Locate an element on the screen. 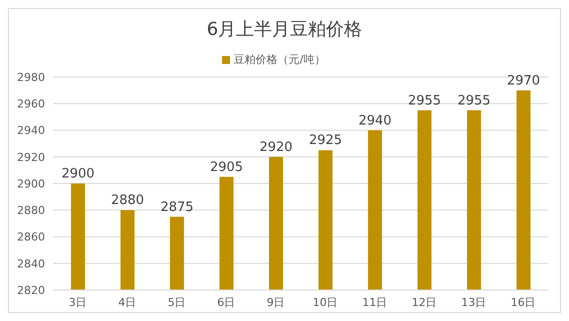 This screenshot has height=321, width=569. y-tick-label: 2980 is located at coordinates (31, 77).